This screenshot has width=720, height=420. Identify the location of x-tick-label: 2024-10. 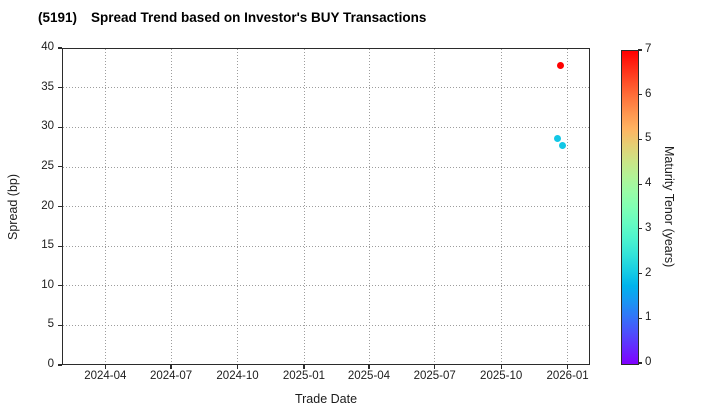
(237, 376).